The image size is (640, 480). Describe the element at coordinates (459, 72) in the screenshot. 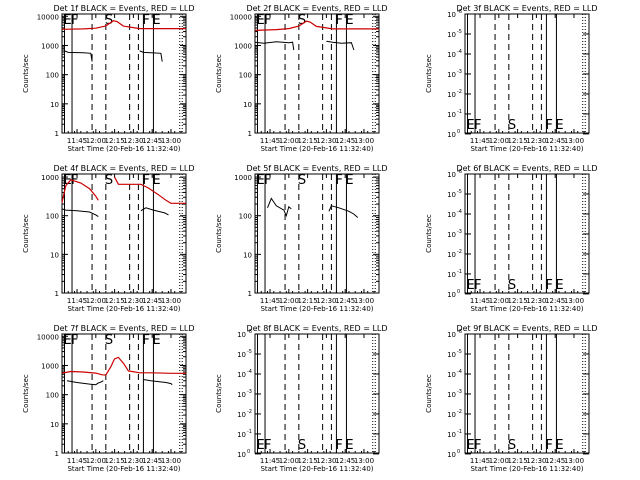

I see `y-tick-label-exponent: -3` at that location.